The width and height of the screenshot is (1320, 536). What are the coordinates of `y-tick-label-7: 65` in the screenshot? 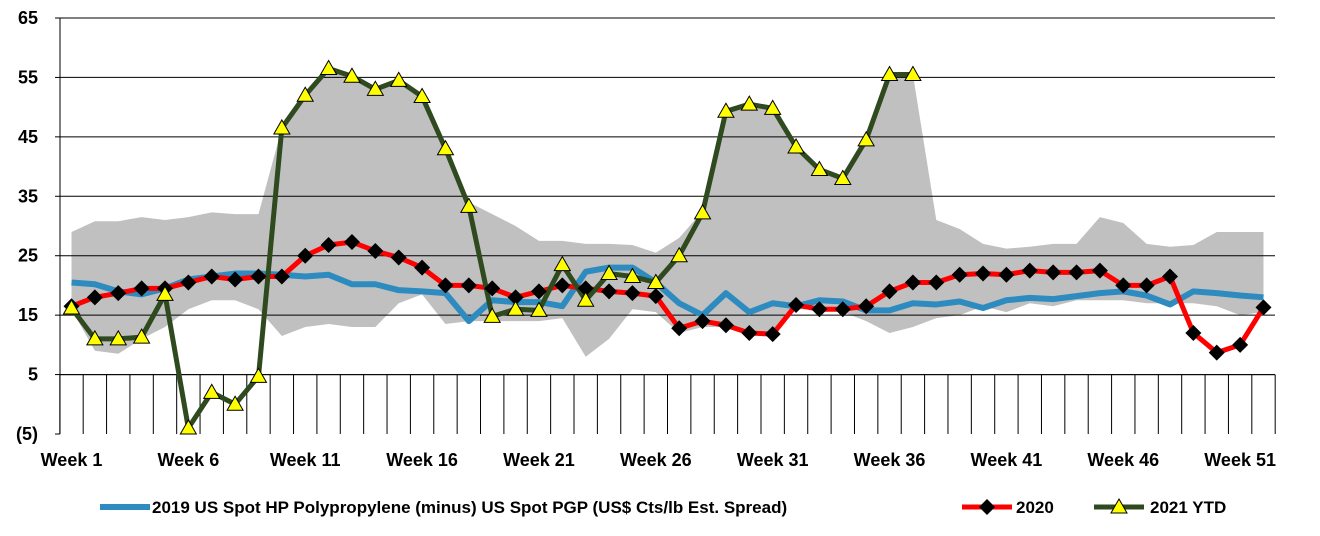 It's located at (28, 18).